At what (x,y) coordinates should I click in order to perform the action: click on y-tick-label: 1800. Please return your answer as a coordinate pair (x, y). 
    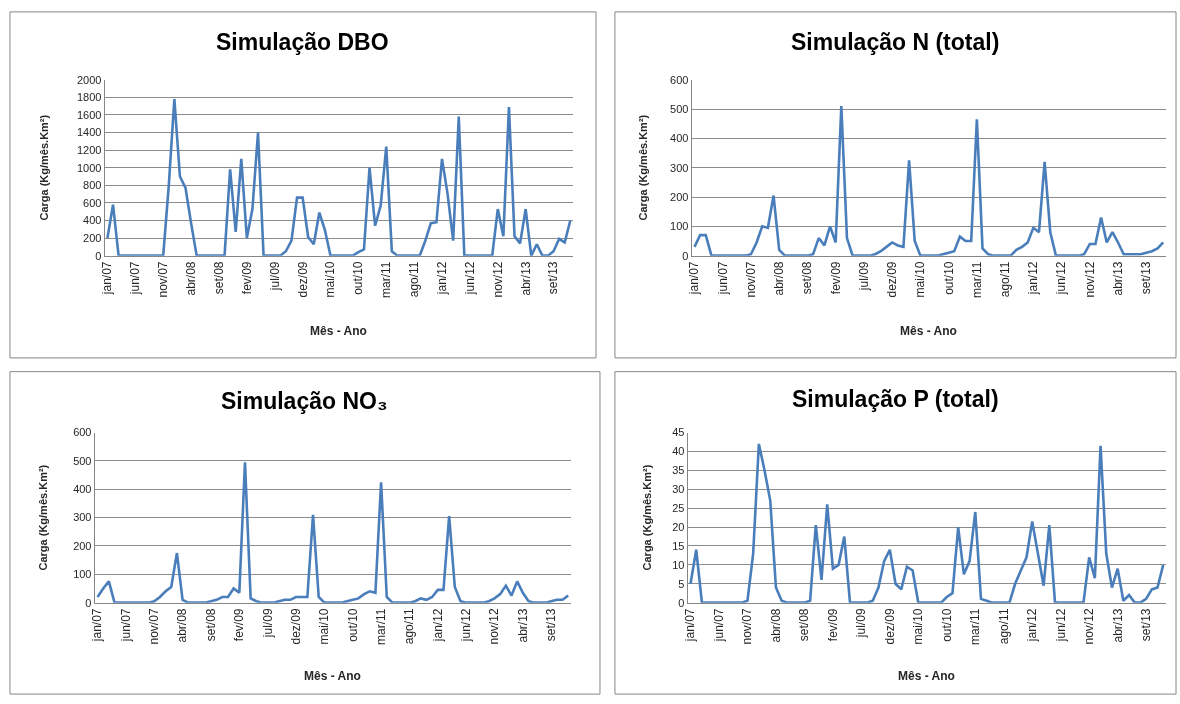
    Looking at the image, I should click on (89, 97).